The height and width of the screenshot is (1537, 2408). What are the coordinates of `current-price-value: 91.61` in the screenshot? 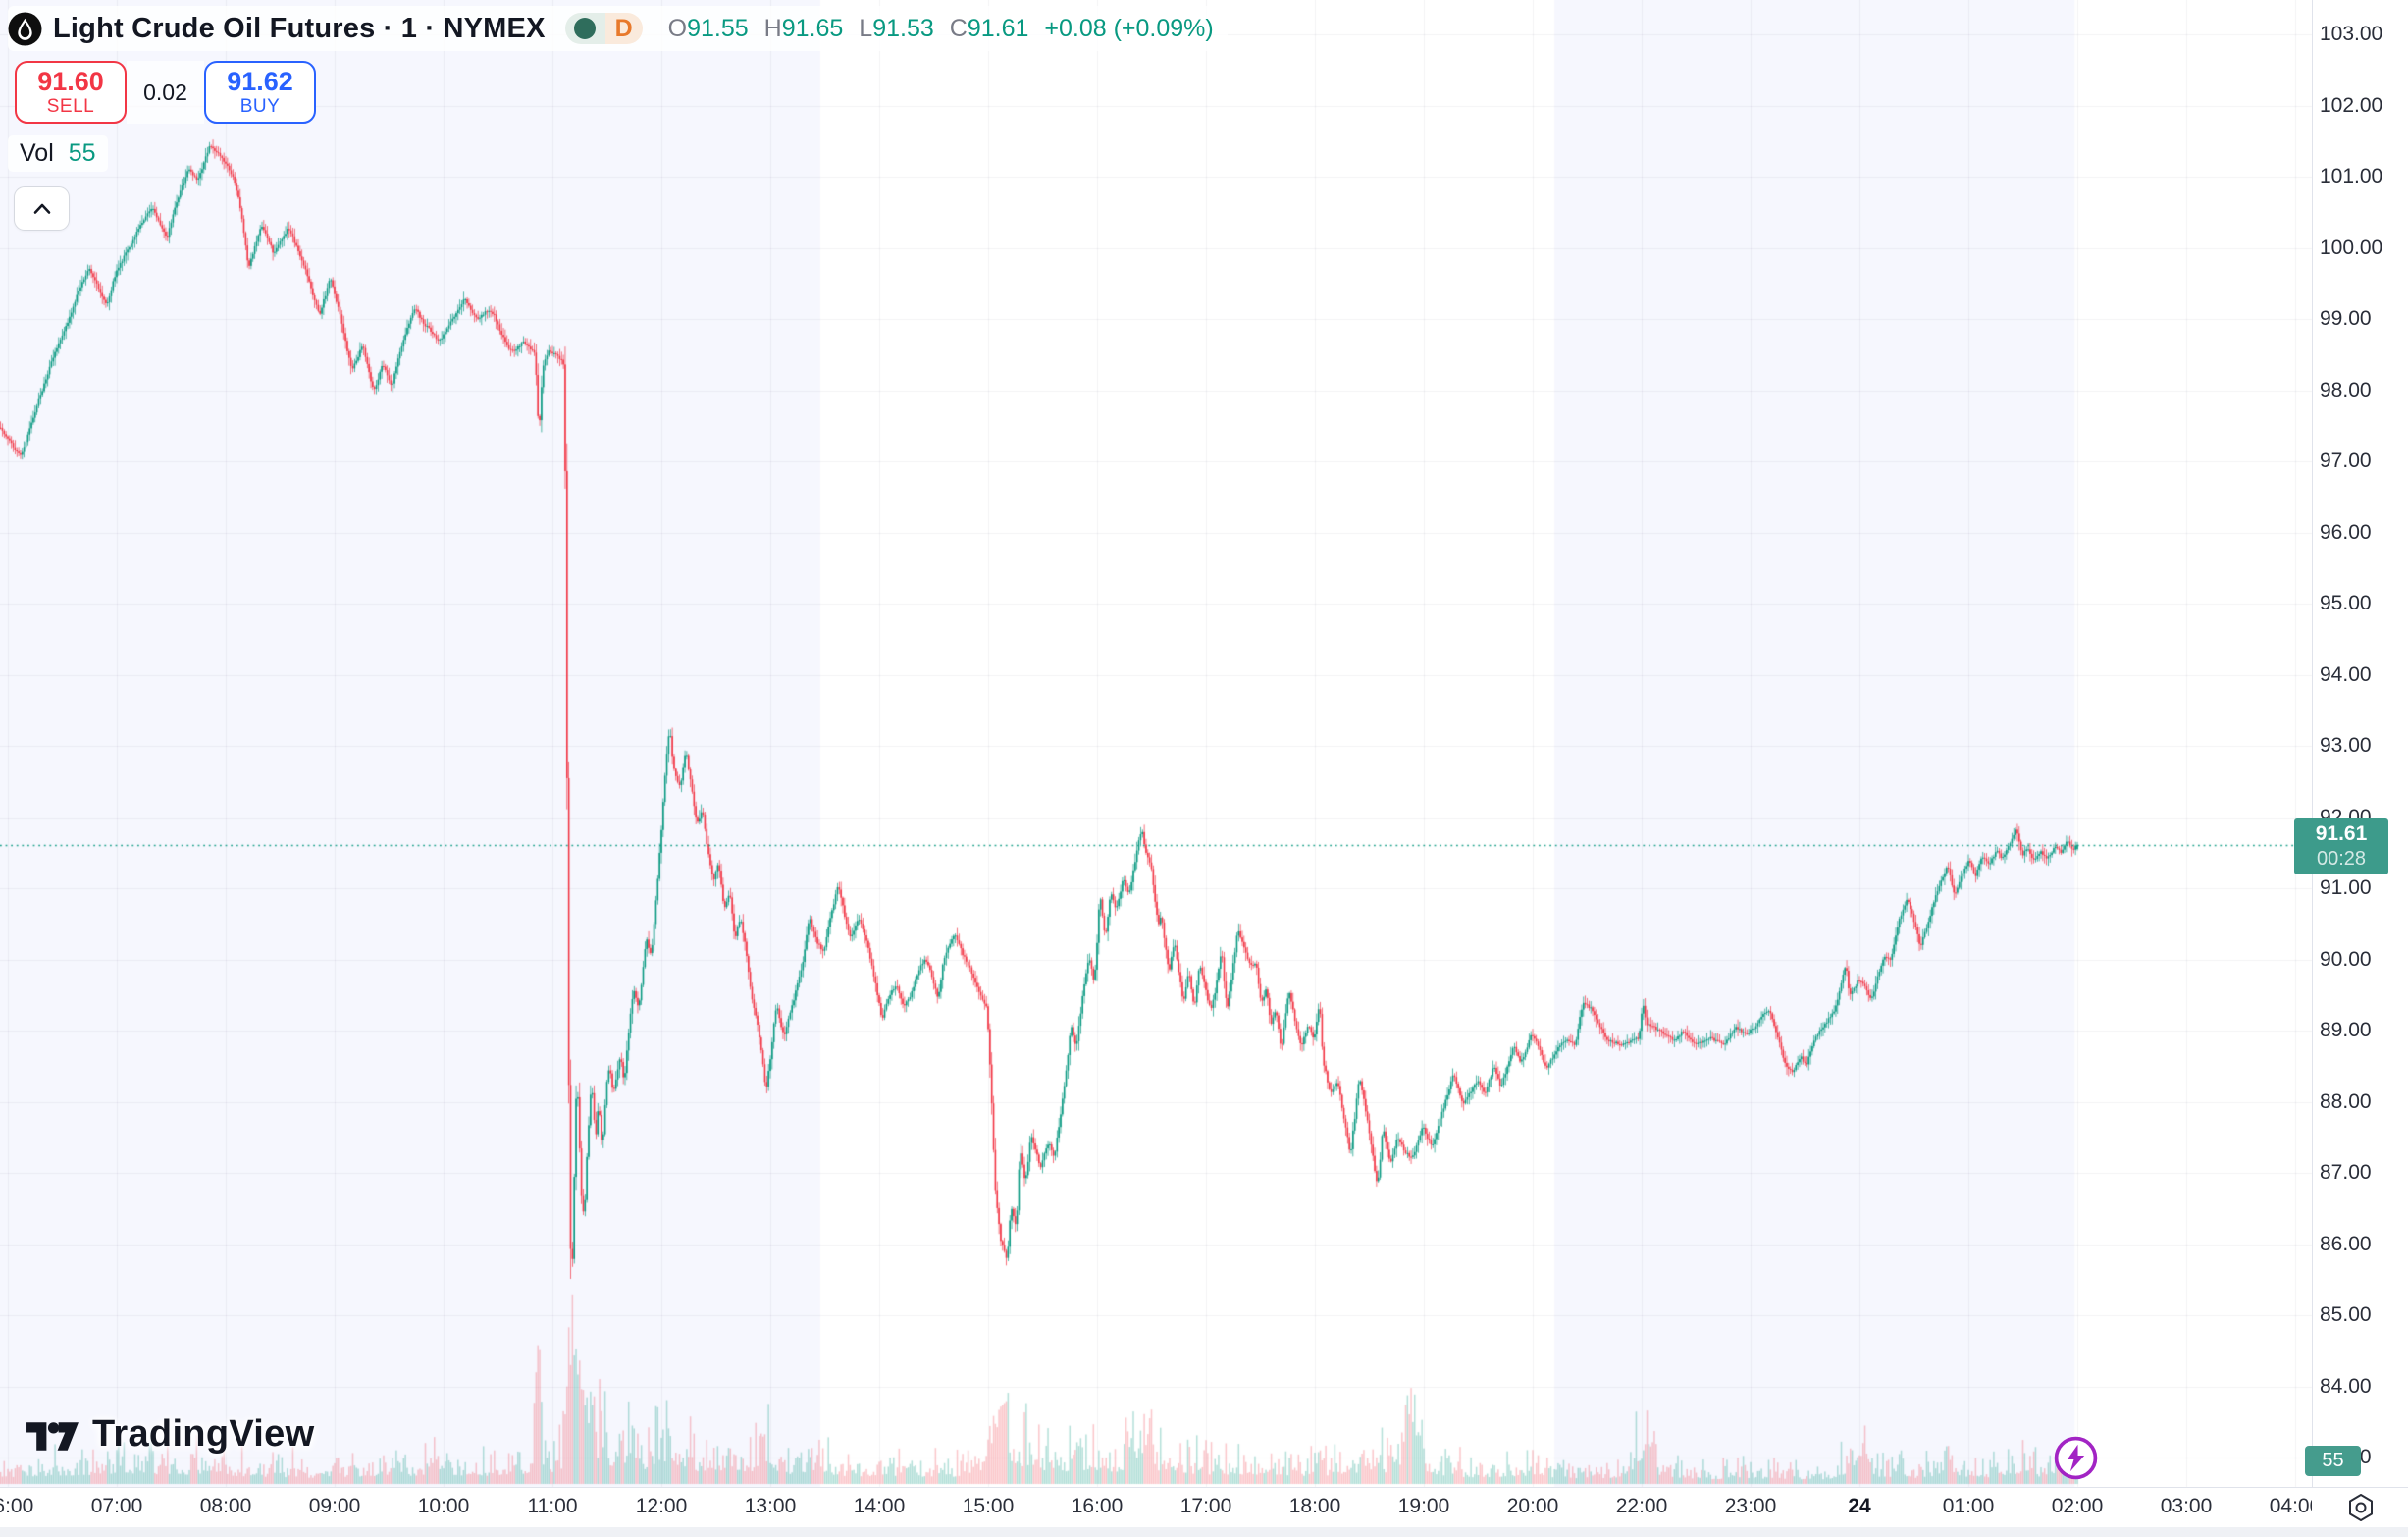 It's located at (2342, 833).